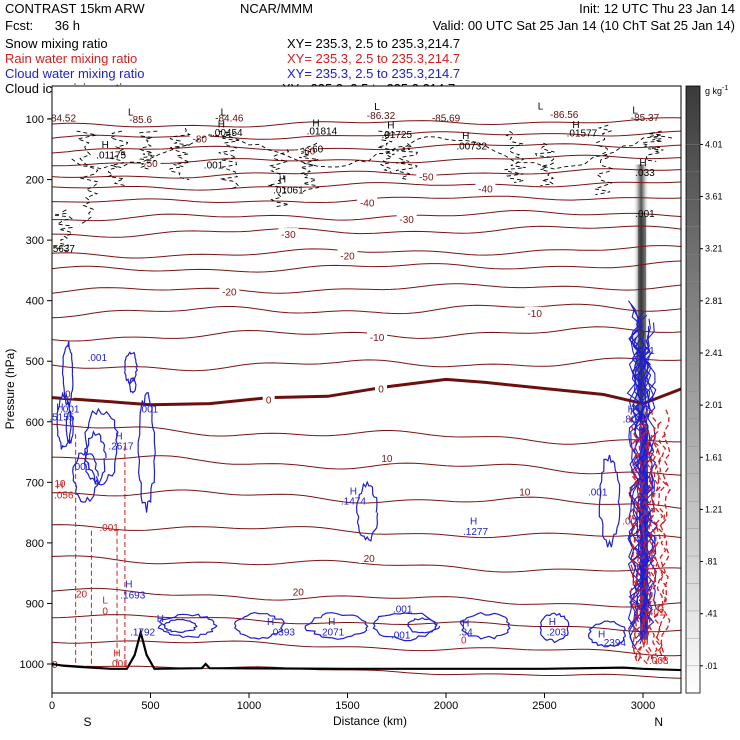 The image size is (740, 740). Describe the element at coordinates (714, 144) in the screenshot. I see `colorbar-label: 4.01` at that location.